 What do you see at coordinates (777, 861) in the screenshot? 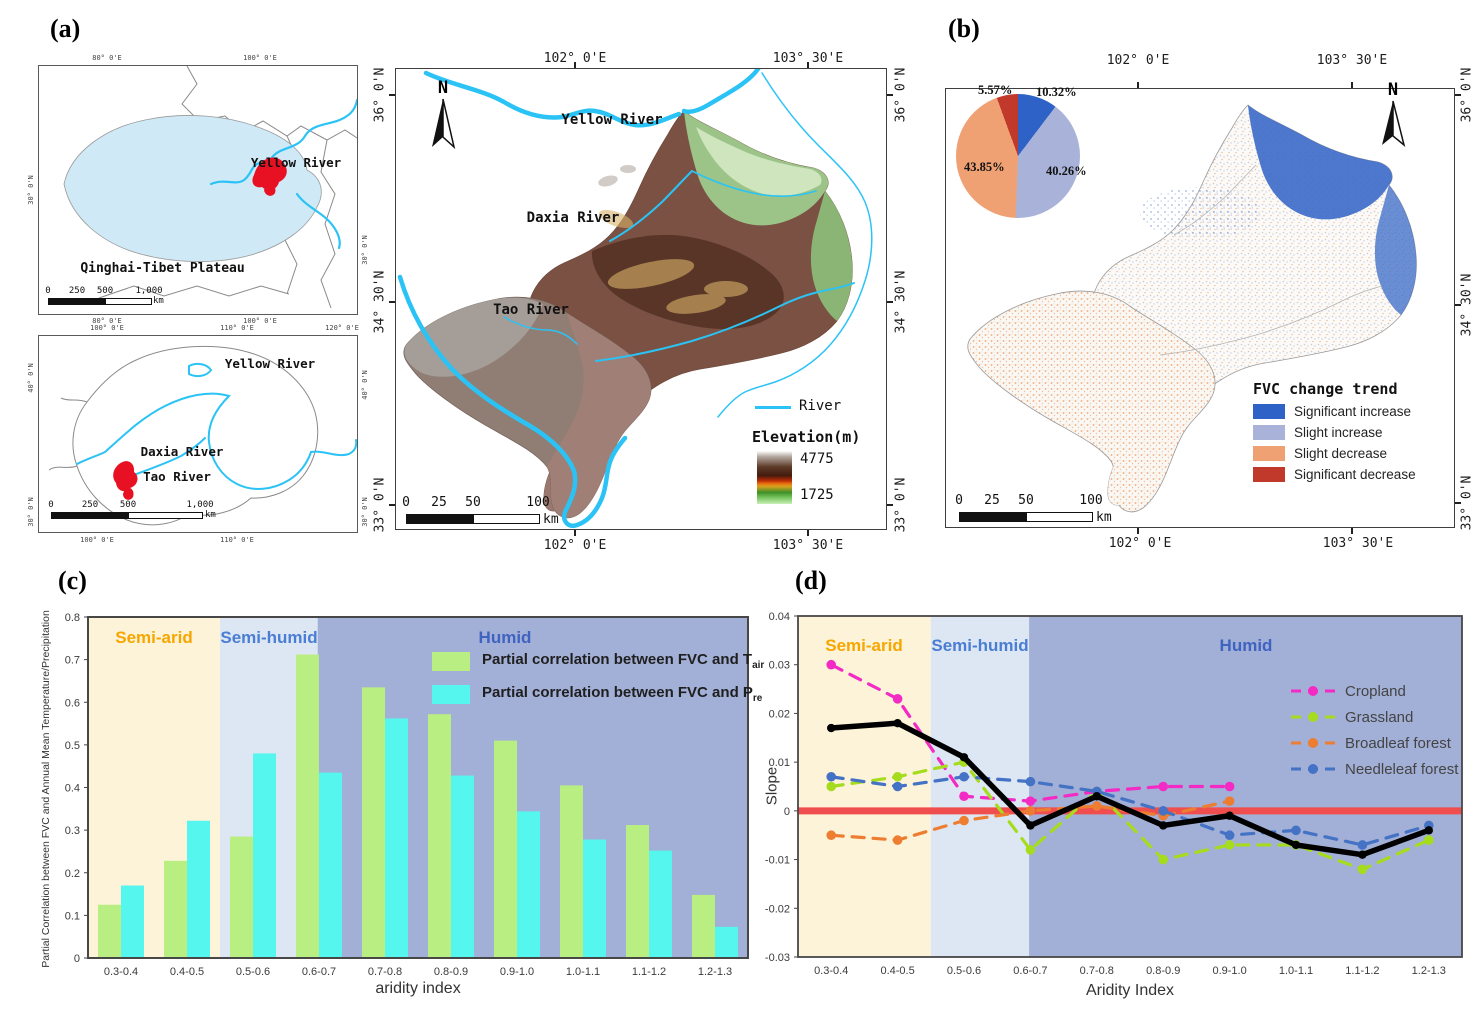
I see `y-tick-label: -0.01` at bounding box center [777, 861].